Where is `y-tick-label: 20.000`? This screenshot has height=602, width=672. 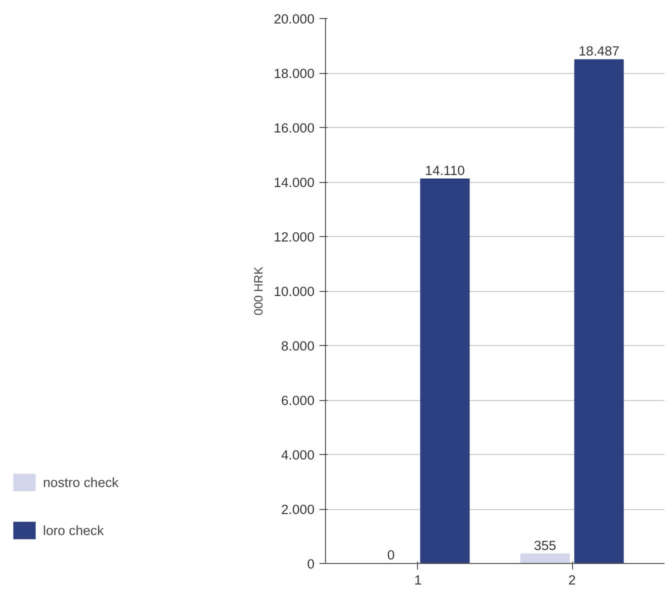
y-tick-label: 20.000 is located at coordinates (294, 19).